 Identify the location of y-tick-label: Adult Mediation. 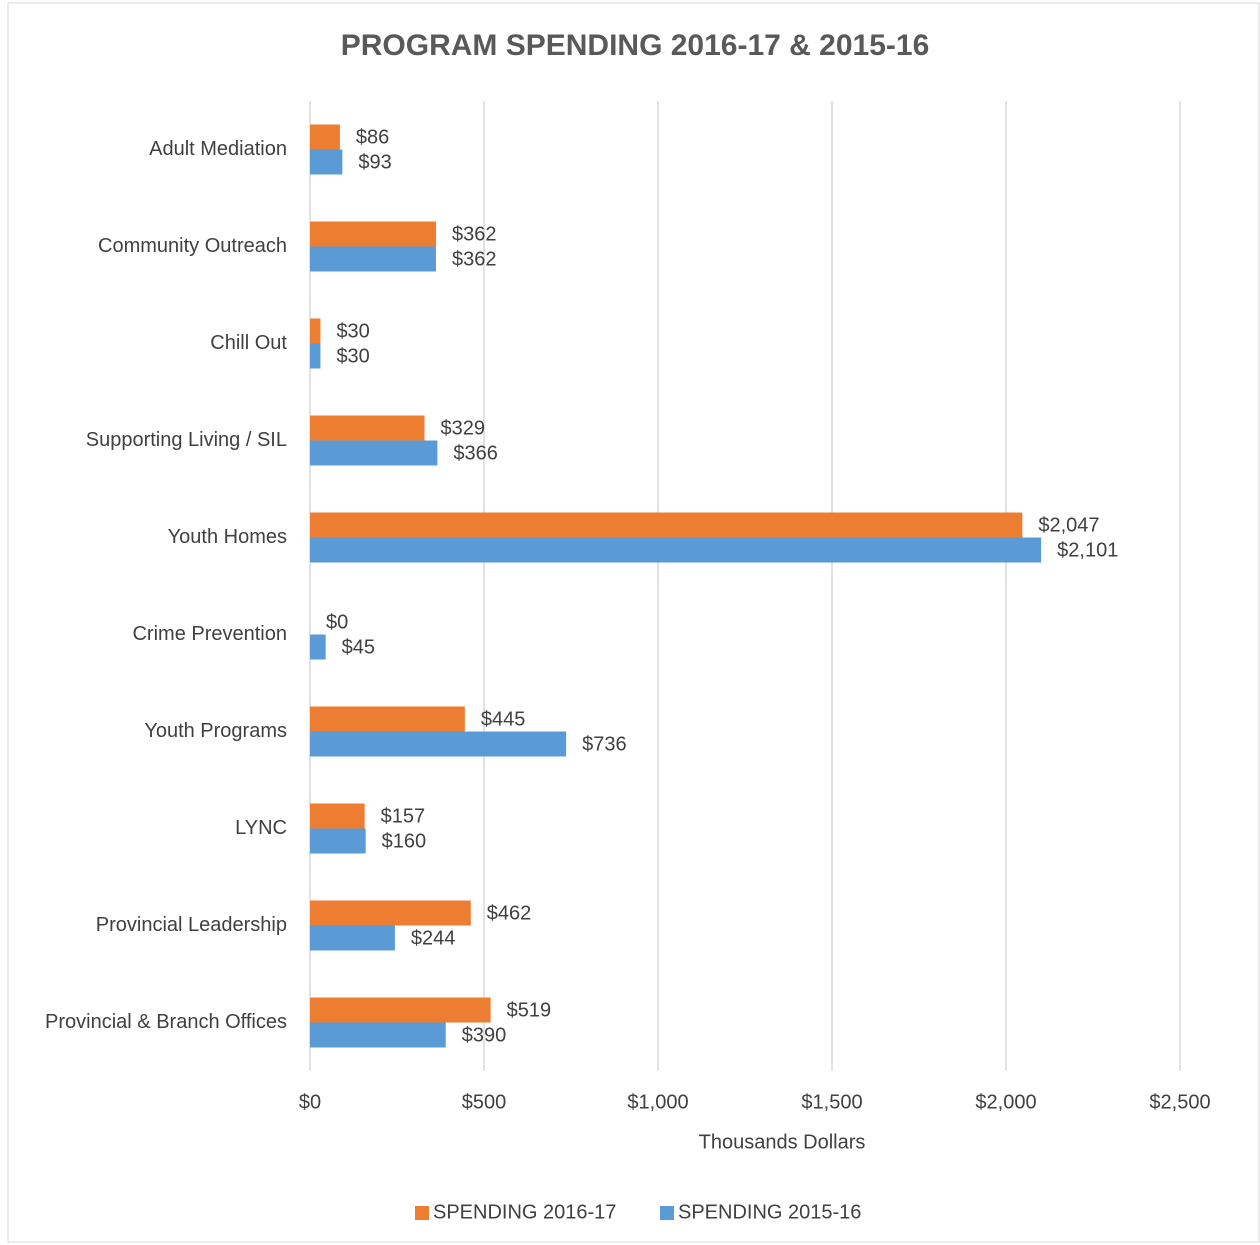
(218, 149).